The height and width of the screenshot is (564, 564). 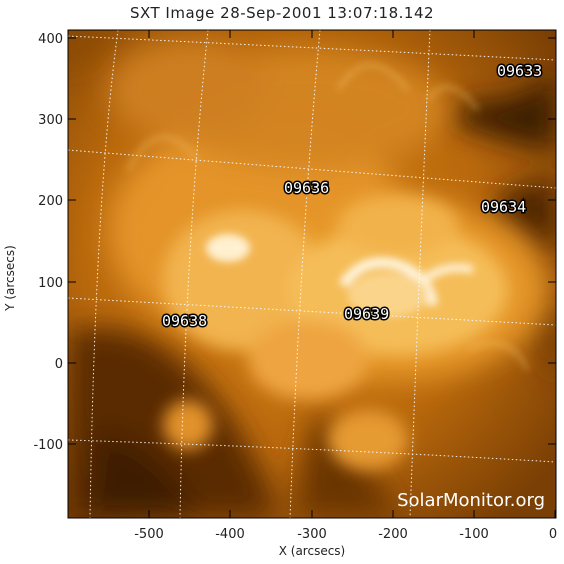 What do you see at coordinates (48, 445) in the screenshot?
I see `y-tick-label: -100` at bounding box center [48, 445].